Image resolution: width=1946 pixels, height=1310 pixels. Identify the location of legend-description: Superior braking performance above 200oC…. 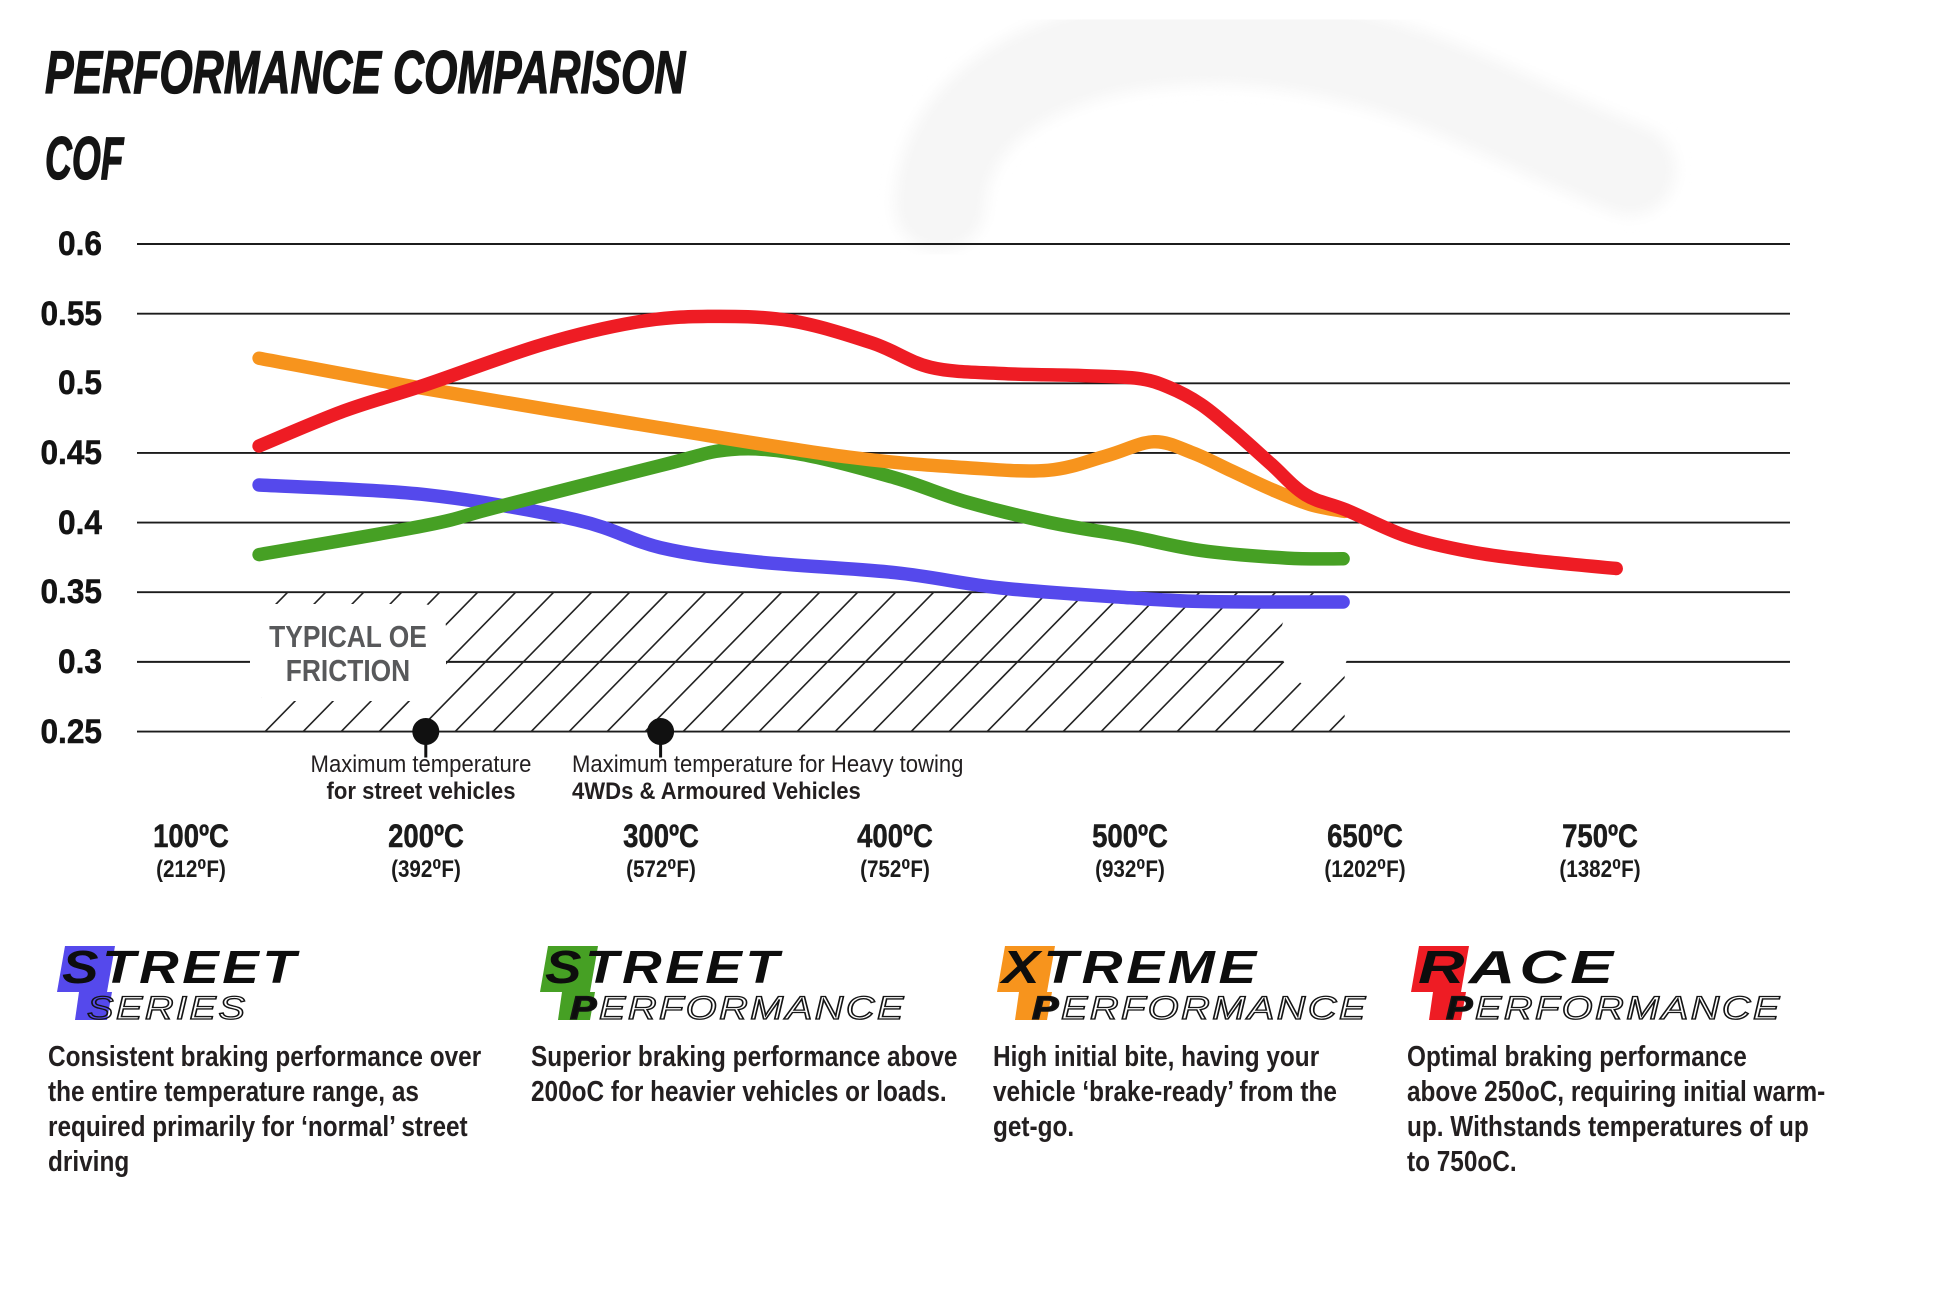
(744, 1074).